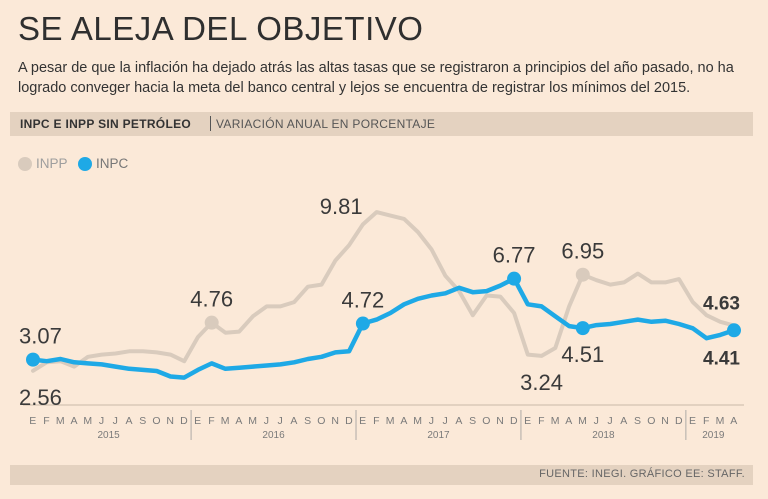 Image resolution: width=768 pixels, height=499 pixels. What do you see at coordinates (514, 255) in the screenshot?
I see `data-label: 6.77` at bounding box center [514, 255].